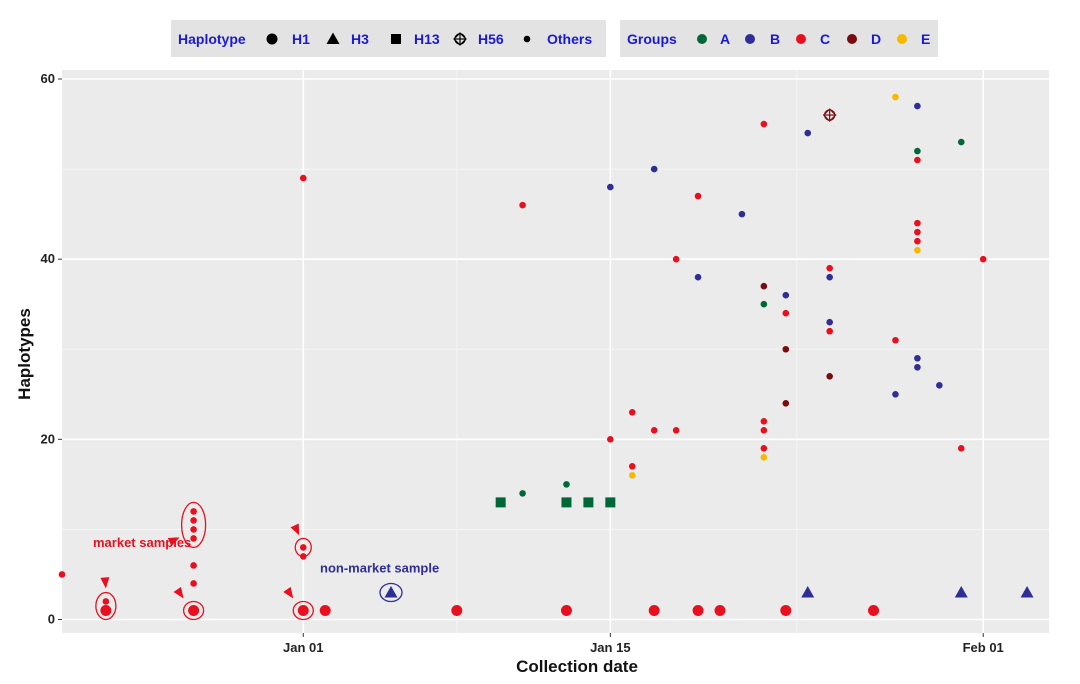  I want to click on legend-label-h13: H13, so click(427, 39).